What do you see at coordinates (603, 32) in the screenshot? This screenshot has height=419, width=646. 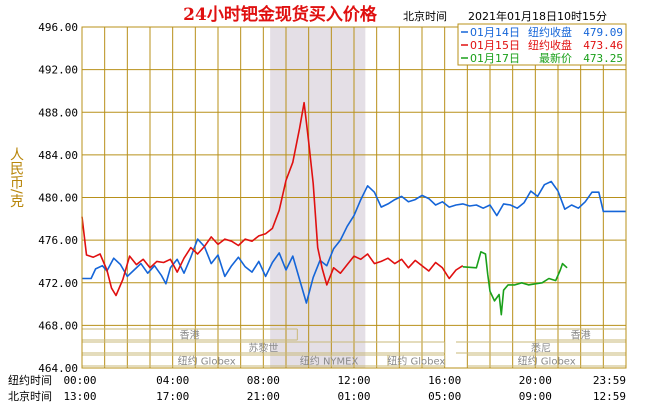 I see `legend-value: 479.09` at bounding box center [603, 32].